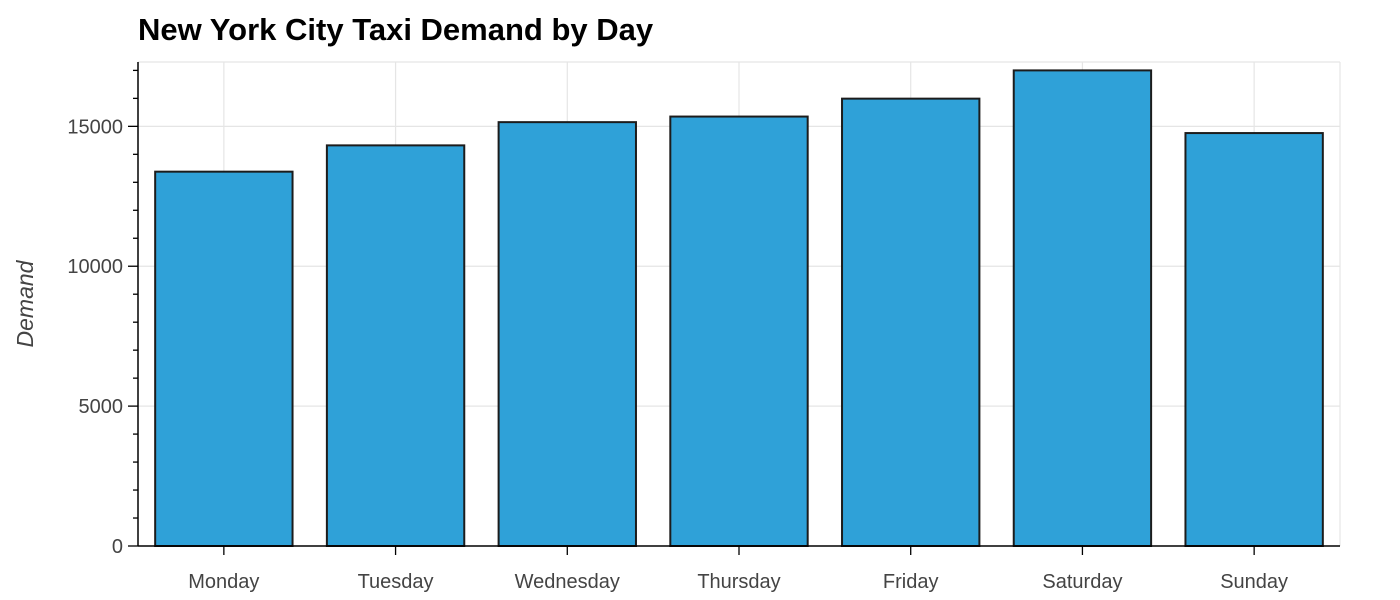 Image resolution: width=1400 pixels, height=600 pixels. I want to click on bar-saturday, so click(1082, 308).